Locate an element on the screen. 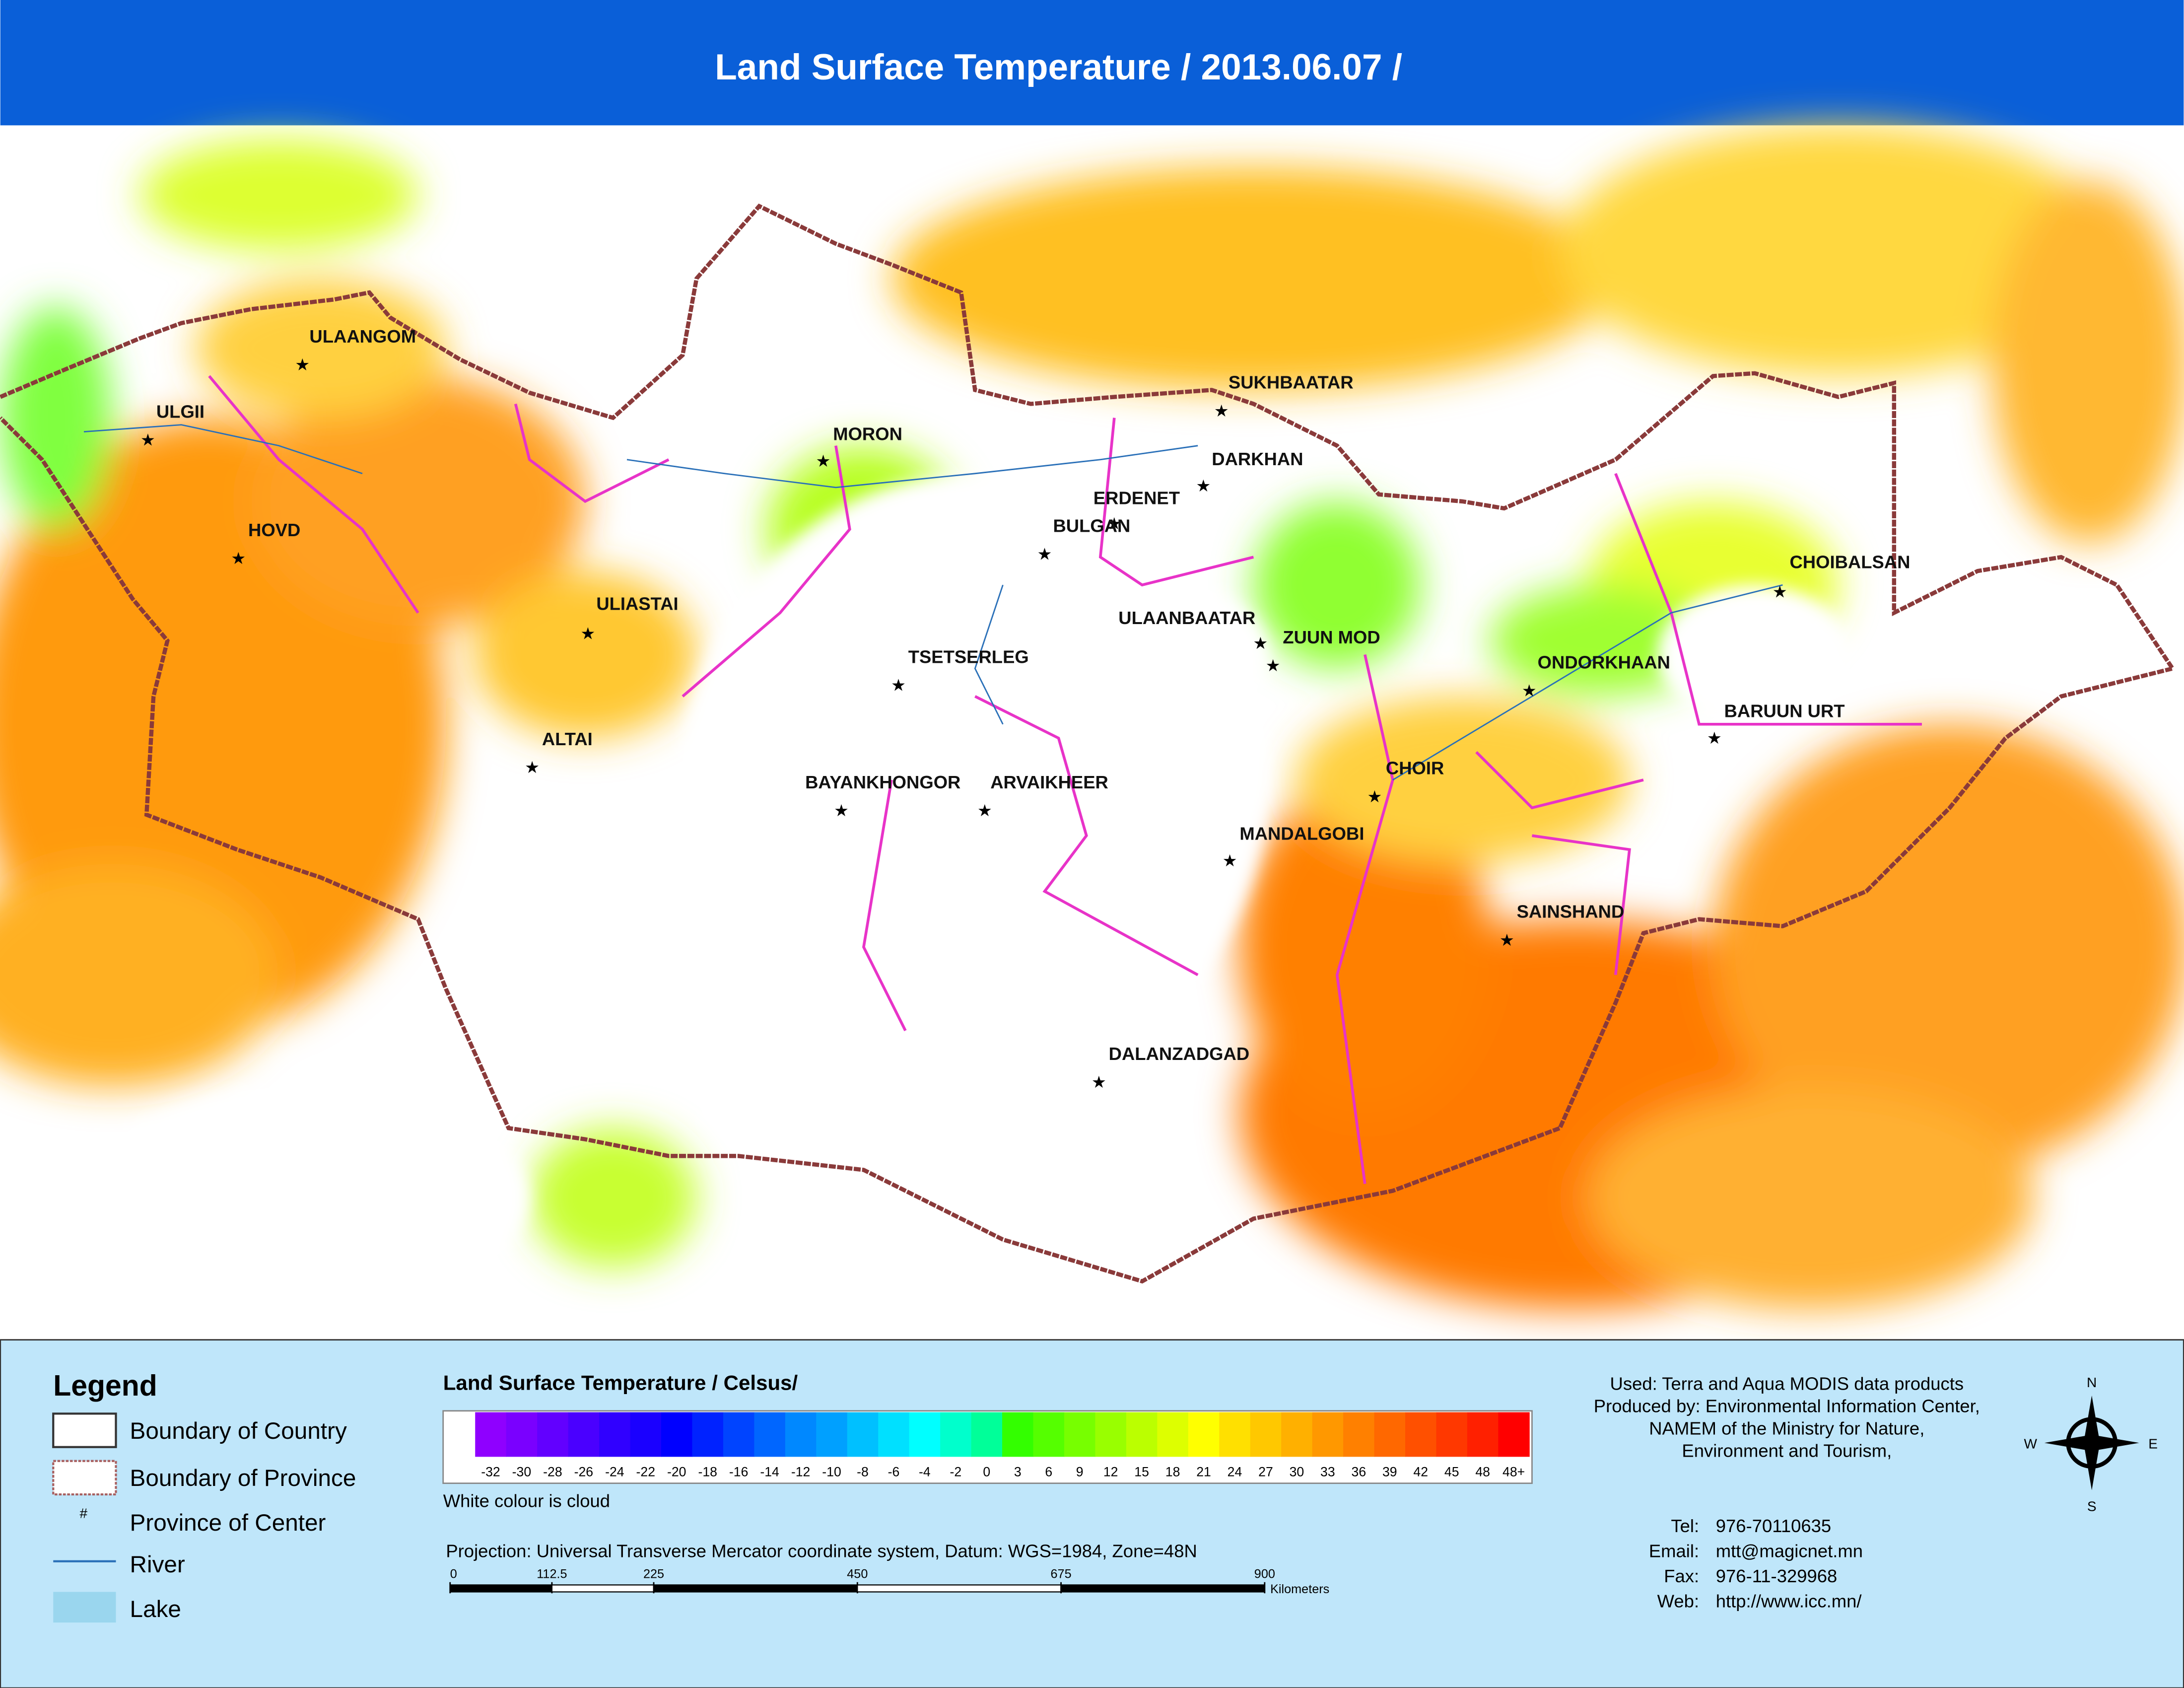  city-label: ULAANBAATAR is located at coordinates (1186, 618).